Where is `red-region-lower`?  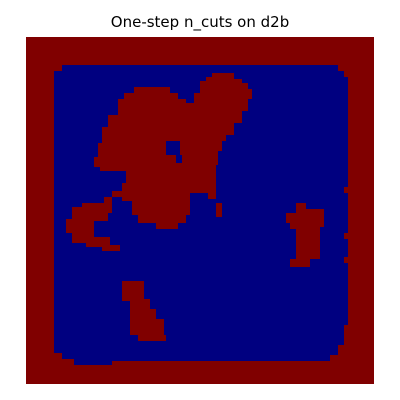
red-region-lower is located at coordinates (144, 311).